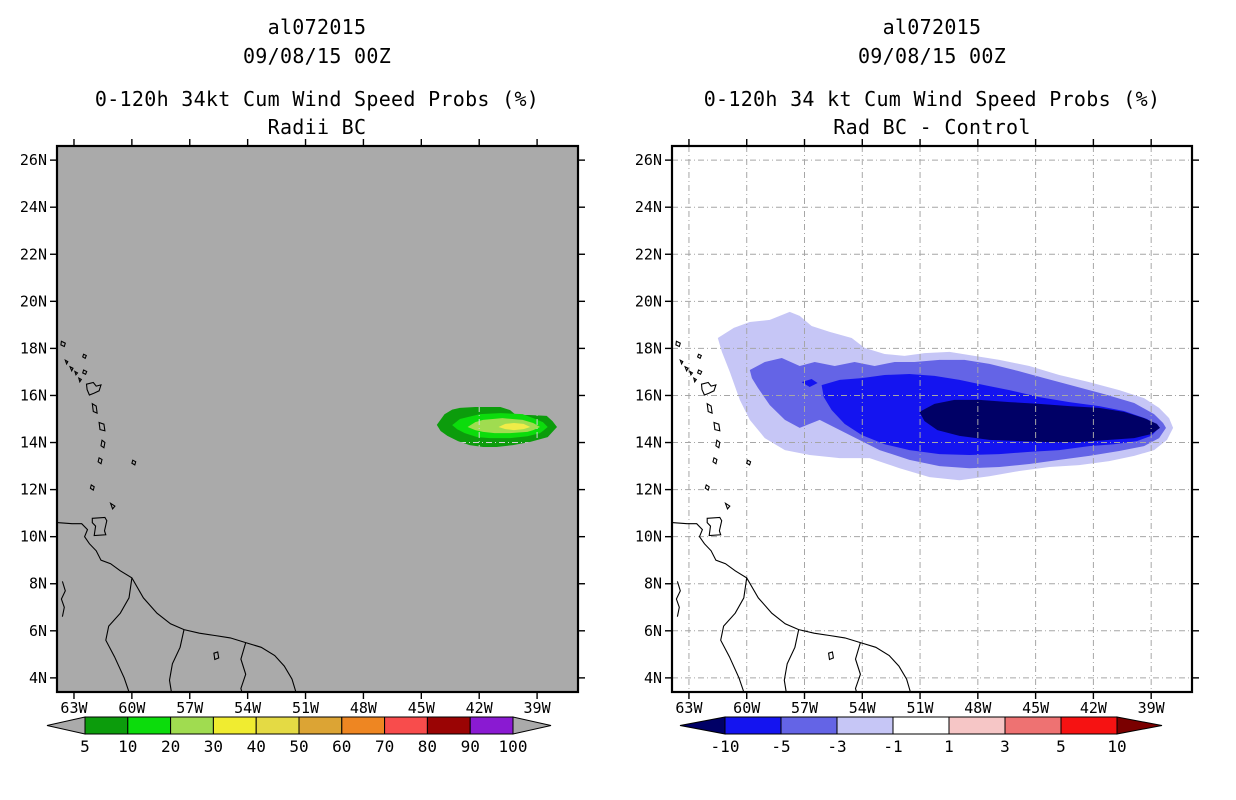 The image size is (1236, 800). Describe the element at coordinates (38, 678) in the screenshot. I see `y-tick-label: 4N` at that location.